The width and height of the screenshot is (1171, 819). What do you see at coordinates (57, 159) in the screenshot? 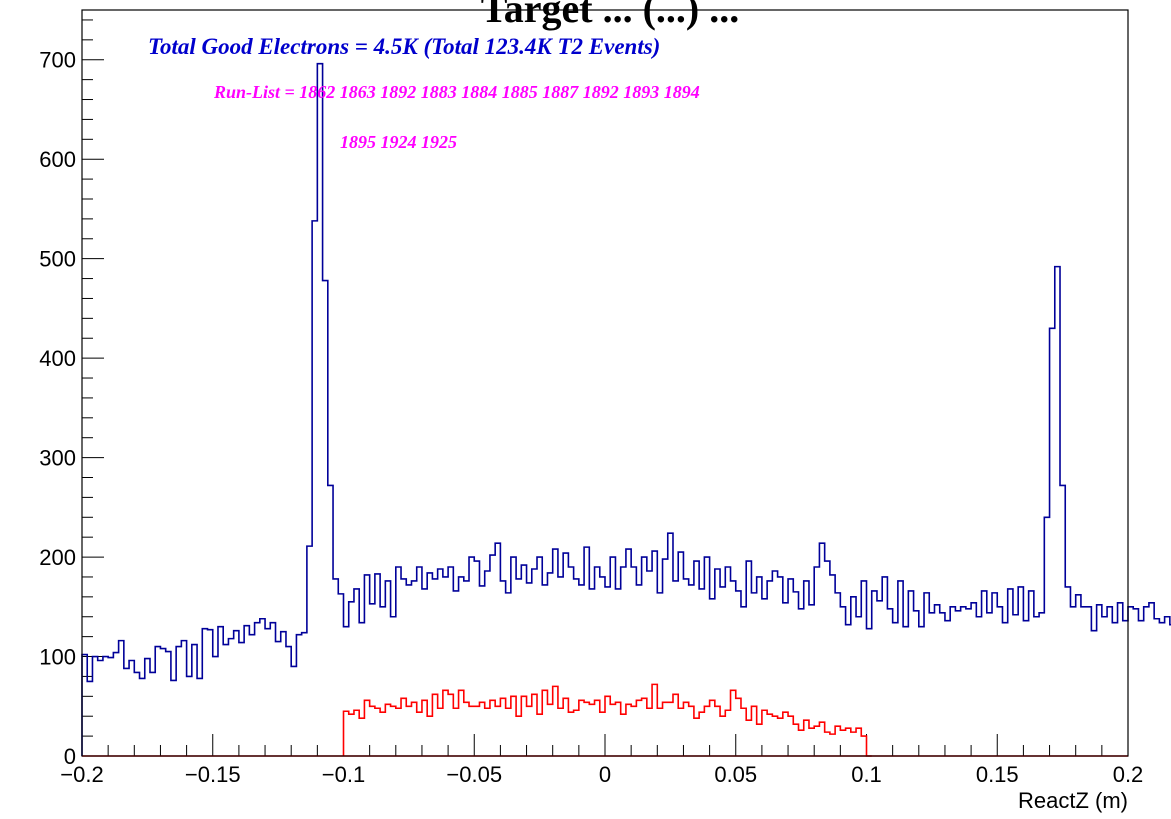
I see `y-tick-label: 600` at bounding box center [57, 159].